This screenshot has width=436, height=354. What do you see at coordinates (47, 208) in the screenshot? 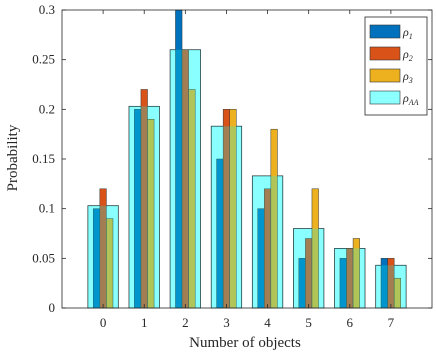
I see `y-tick-label: 0.1` at bounding box center [47, 208].